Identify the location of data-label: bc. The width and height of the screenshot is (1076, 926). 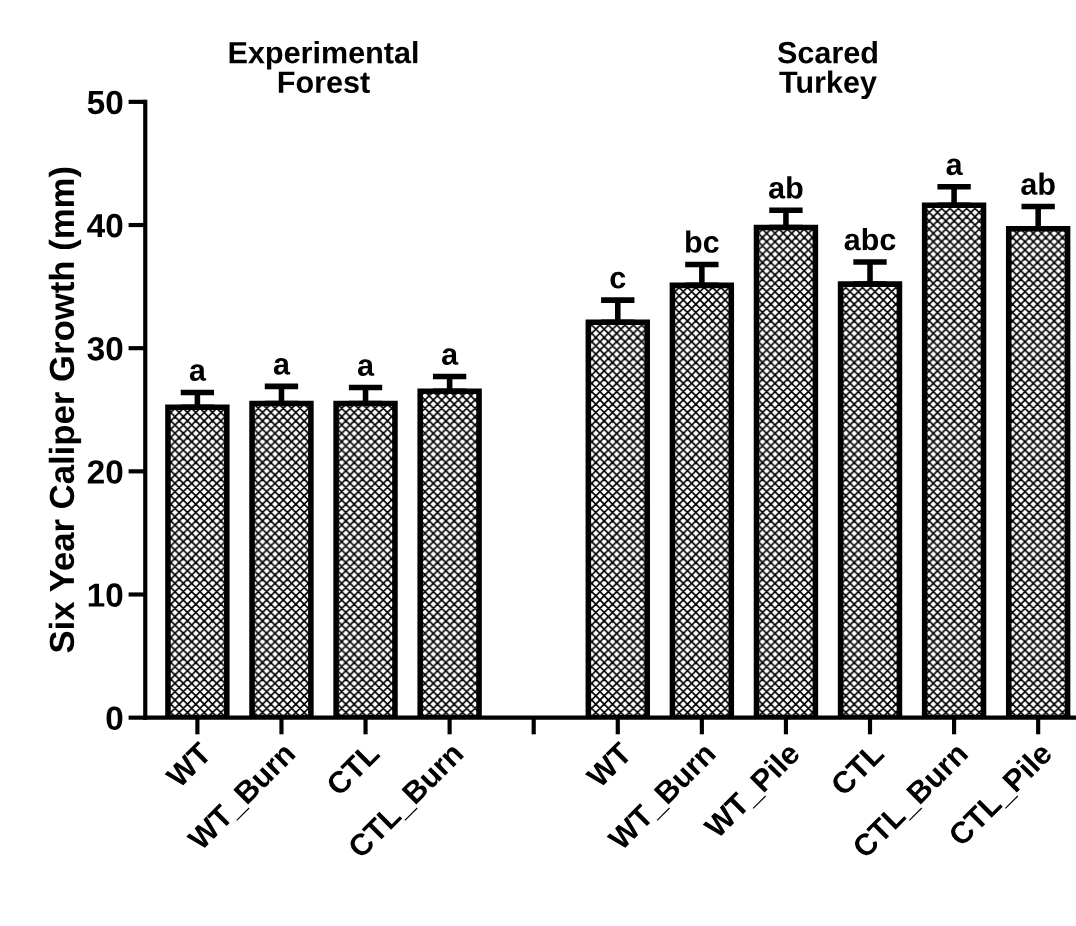
(702, 241).